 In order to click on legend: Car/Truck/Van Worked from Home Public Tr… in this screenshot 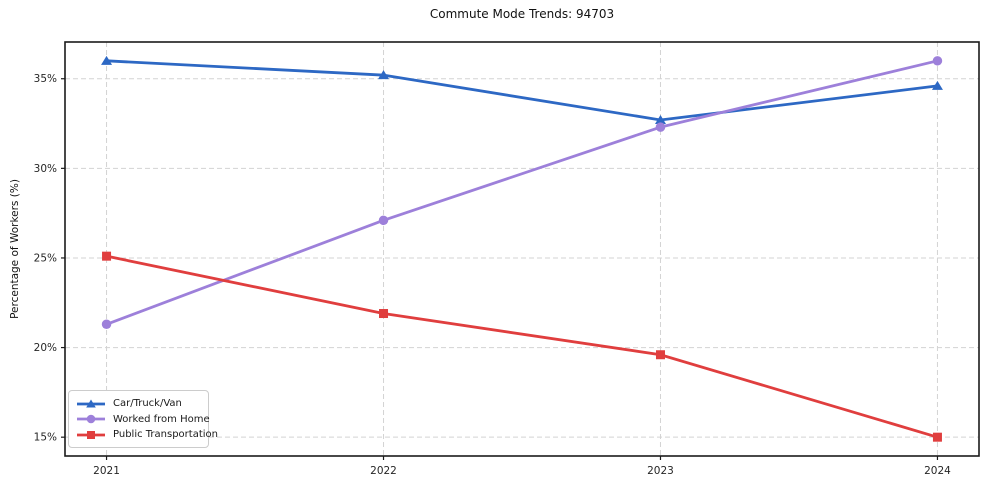, I will do `click(143, 419)`.